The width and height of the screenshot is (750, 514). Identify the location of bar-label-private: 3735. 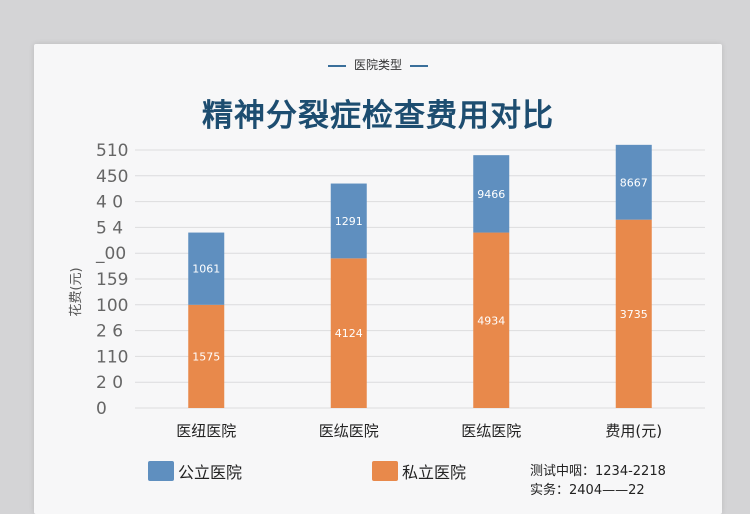
(634, 314).